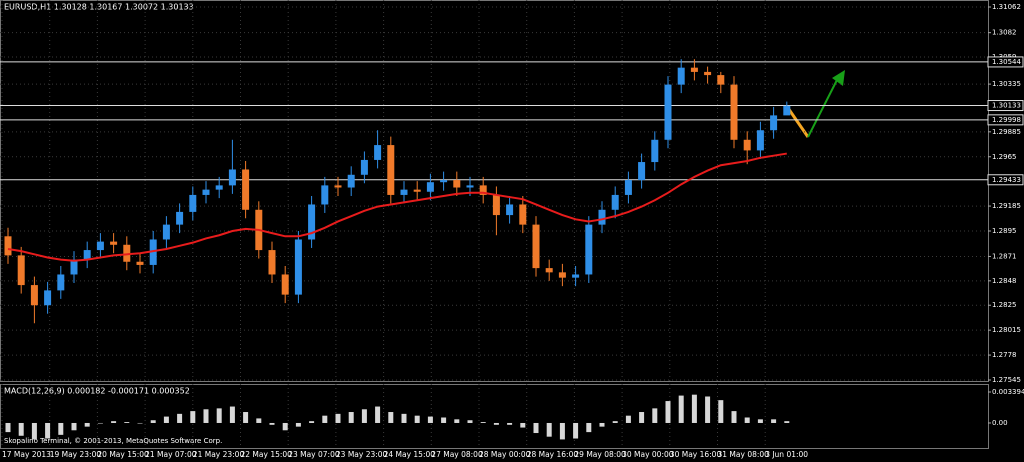 Image resolution: width=1024 pixels, height=462 pixels. I want to click on x-tick-label: 23 May 07:00, so click(314, 454).